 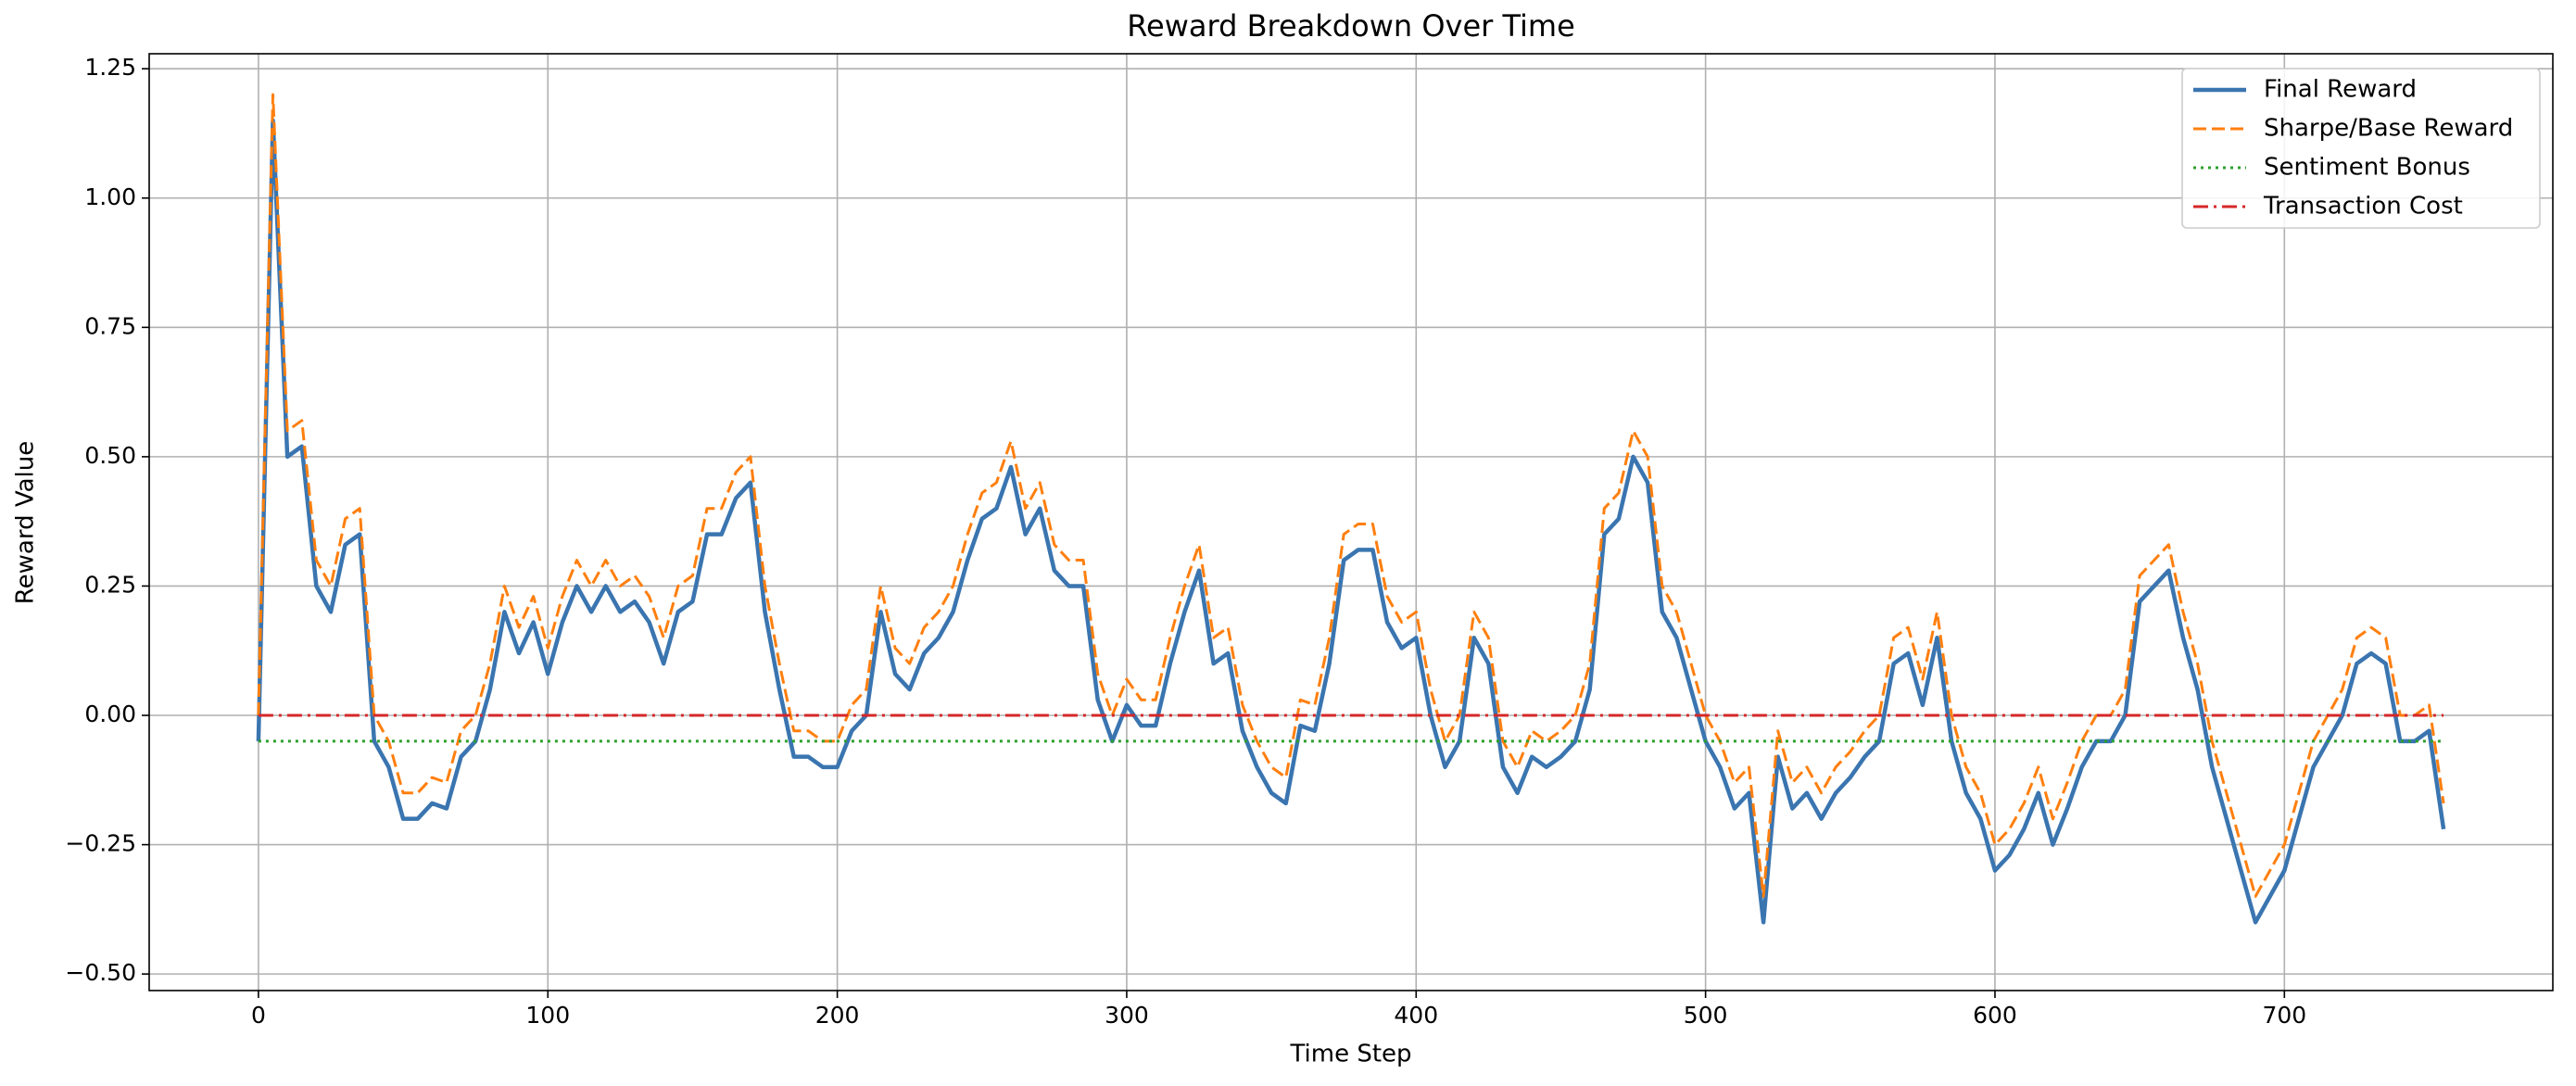 What do you see at coordinates (100, 843) in the screenshot?
I see `y-tick-label: −0.25` at bounding box center [100, 843].